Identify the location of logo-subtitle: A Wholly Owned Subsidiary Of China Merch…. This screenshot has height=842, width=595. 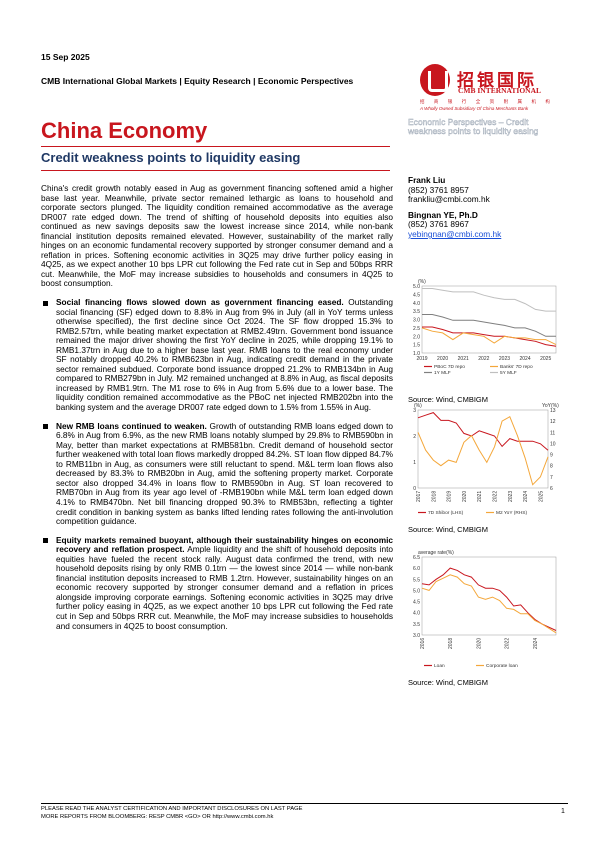
(474, 108).